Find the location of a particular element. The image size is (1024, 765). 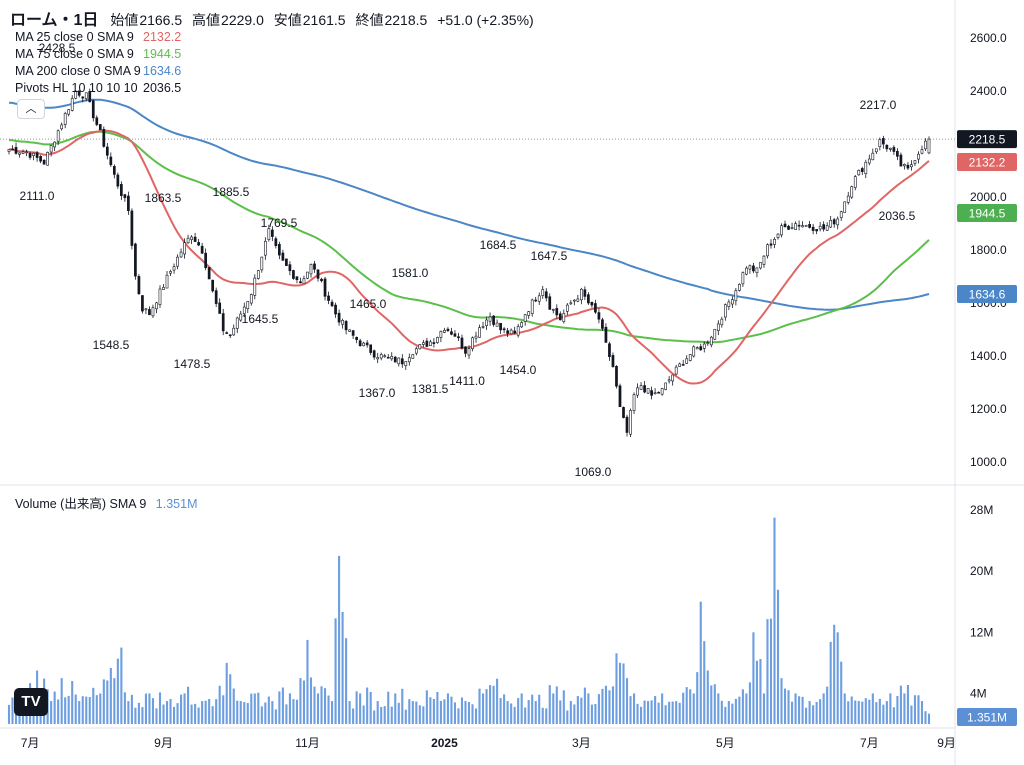

legend-ma200: MA 200 close 0 SMA 9 1634.6 is located at coordinates (98, 71).